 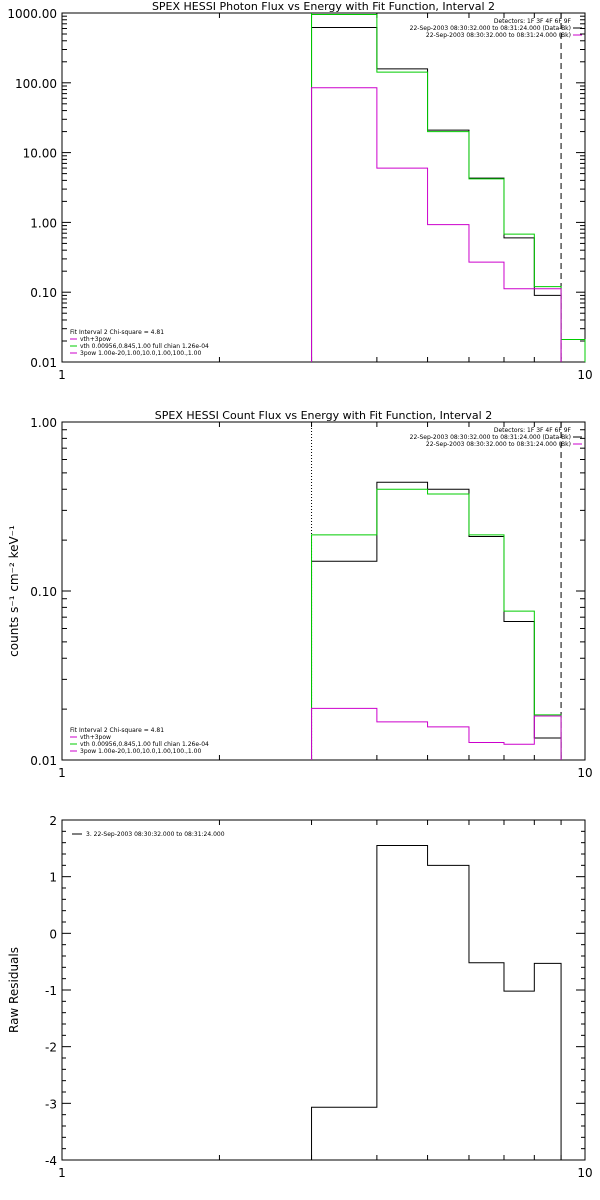 I want to click on y-tick-label: -1, so click(x=51, y=991).